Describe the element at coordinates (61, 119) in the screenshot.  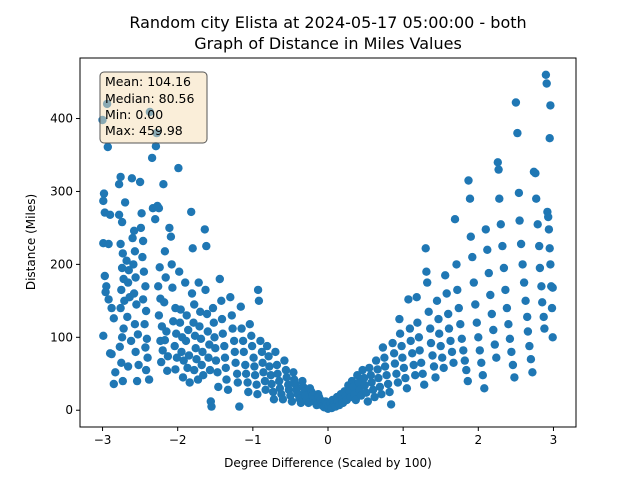
I see `y-tick-label: 400` at that location.